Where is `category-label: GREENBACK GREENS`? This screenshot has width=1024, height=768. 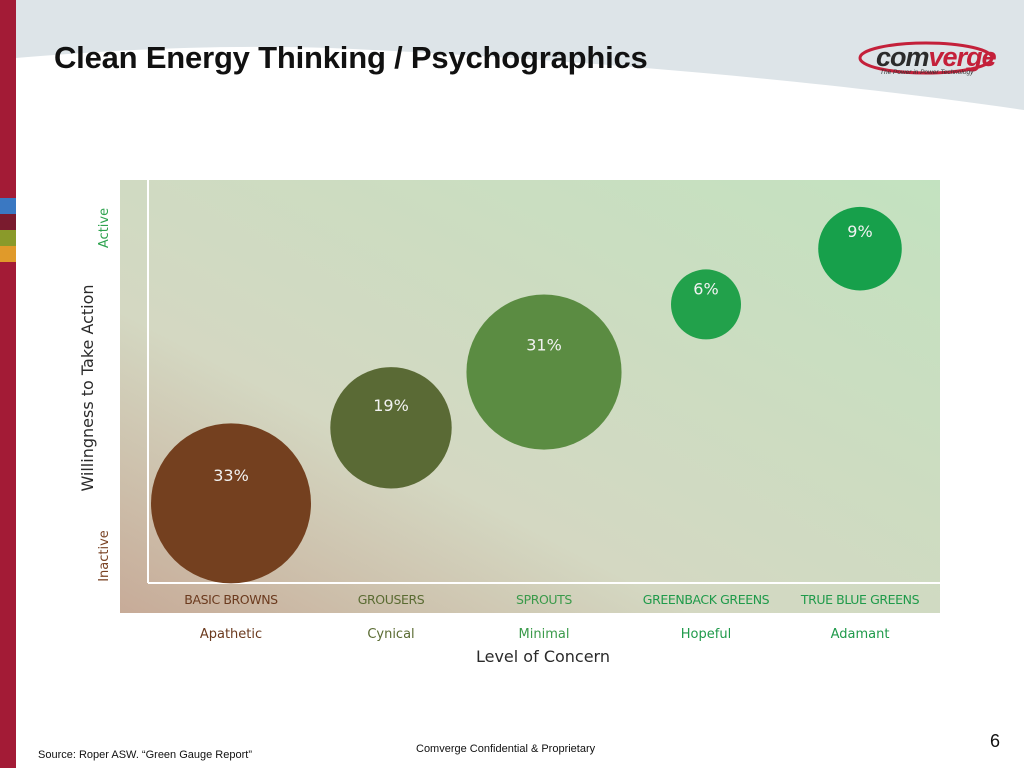
category-label: GREENBACK GREENS is located at coordinates (706, 599).